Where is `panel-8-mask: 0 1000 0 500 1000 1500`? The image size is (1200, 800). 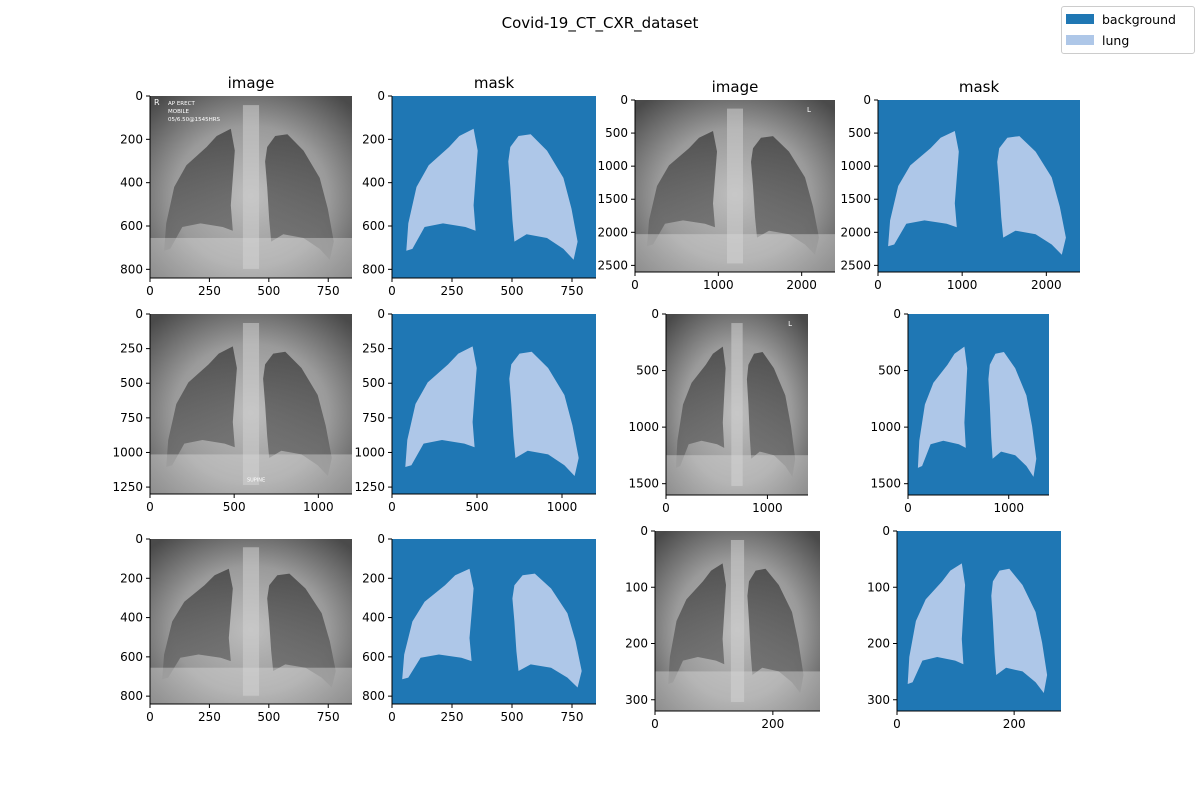 panel-8-mask: 0 1000 0 500 1000 1500 is located at coordinates (959, 411).